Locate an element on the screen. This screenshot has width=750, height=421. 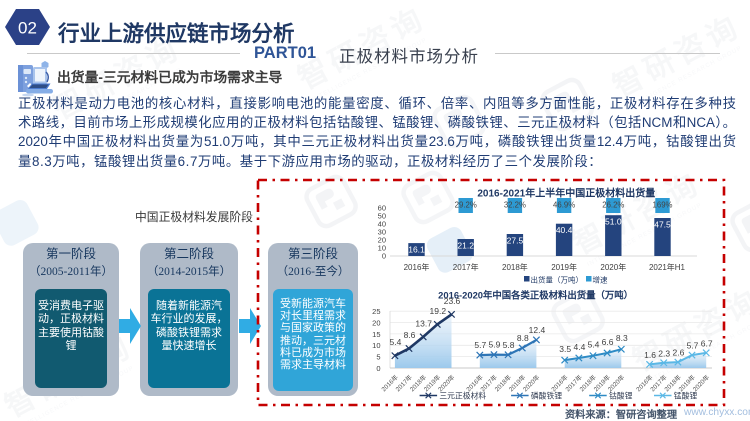
svg-text: 60 is located at coordinates (382, 208).